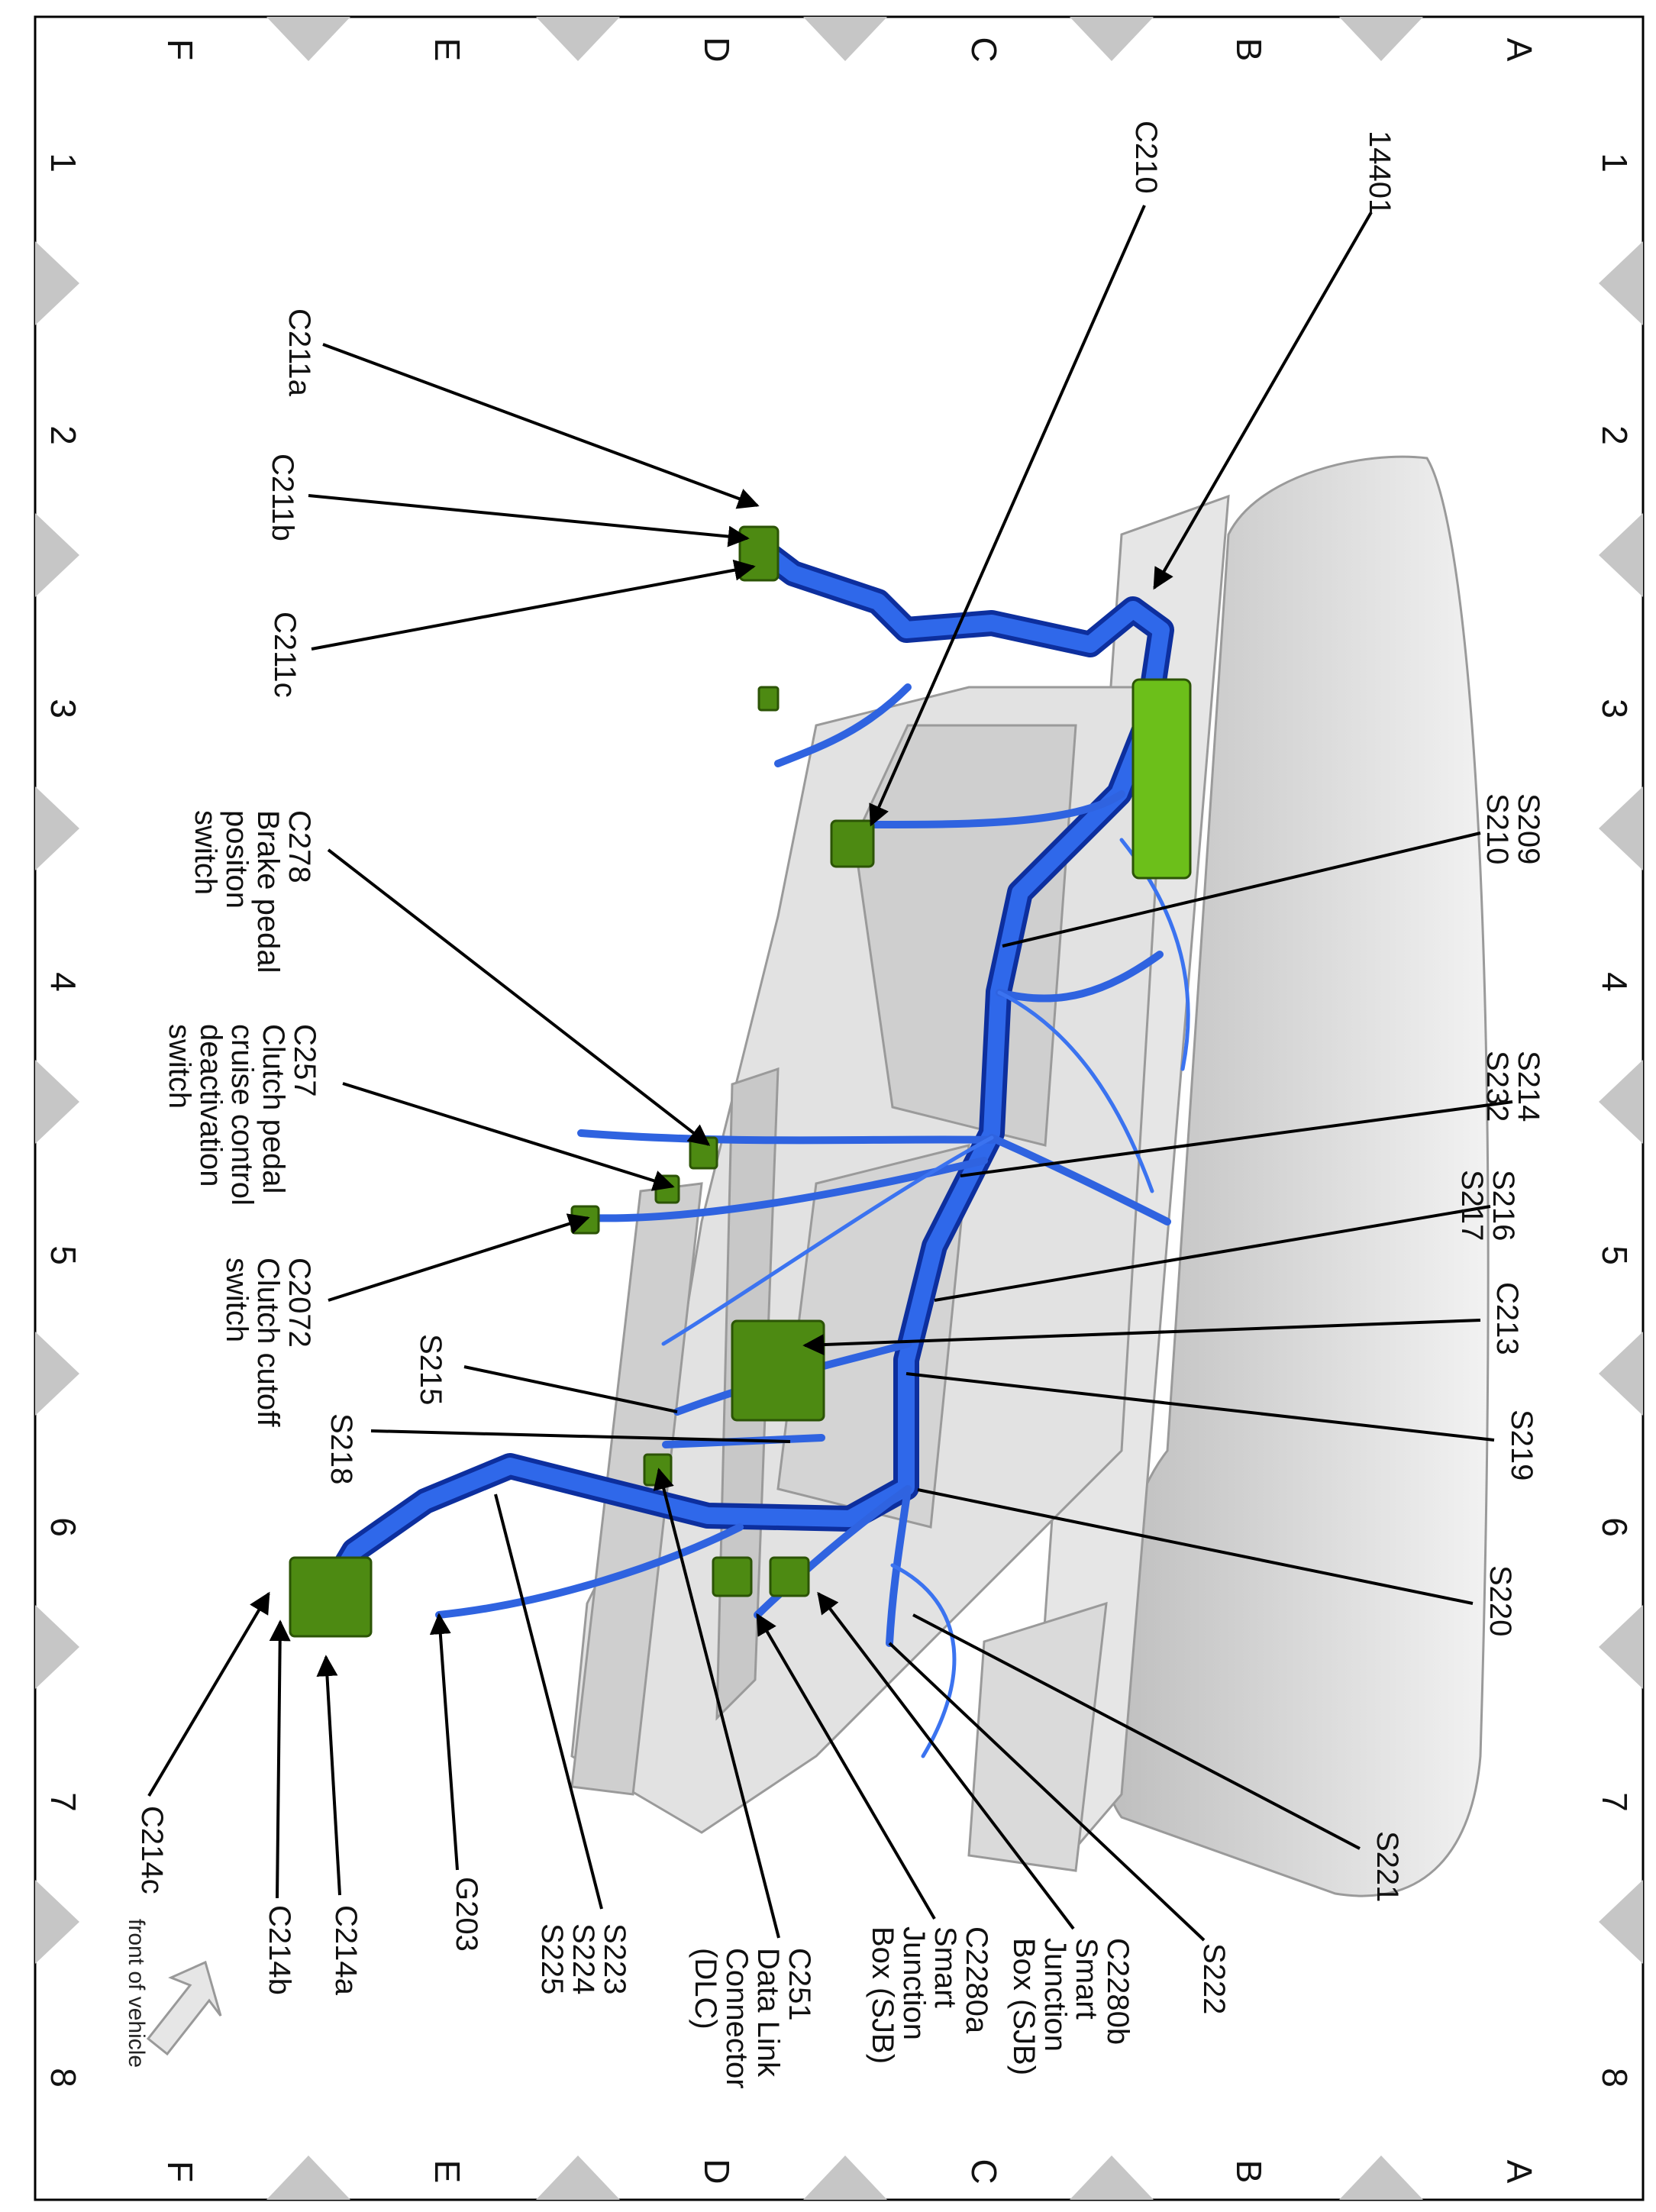 The width and height of the screenshot is (1656, 2212). Describe the element at coordinates (1236, 1138) in the screenshot. I see `leader-line-s214` at that location.